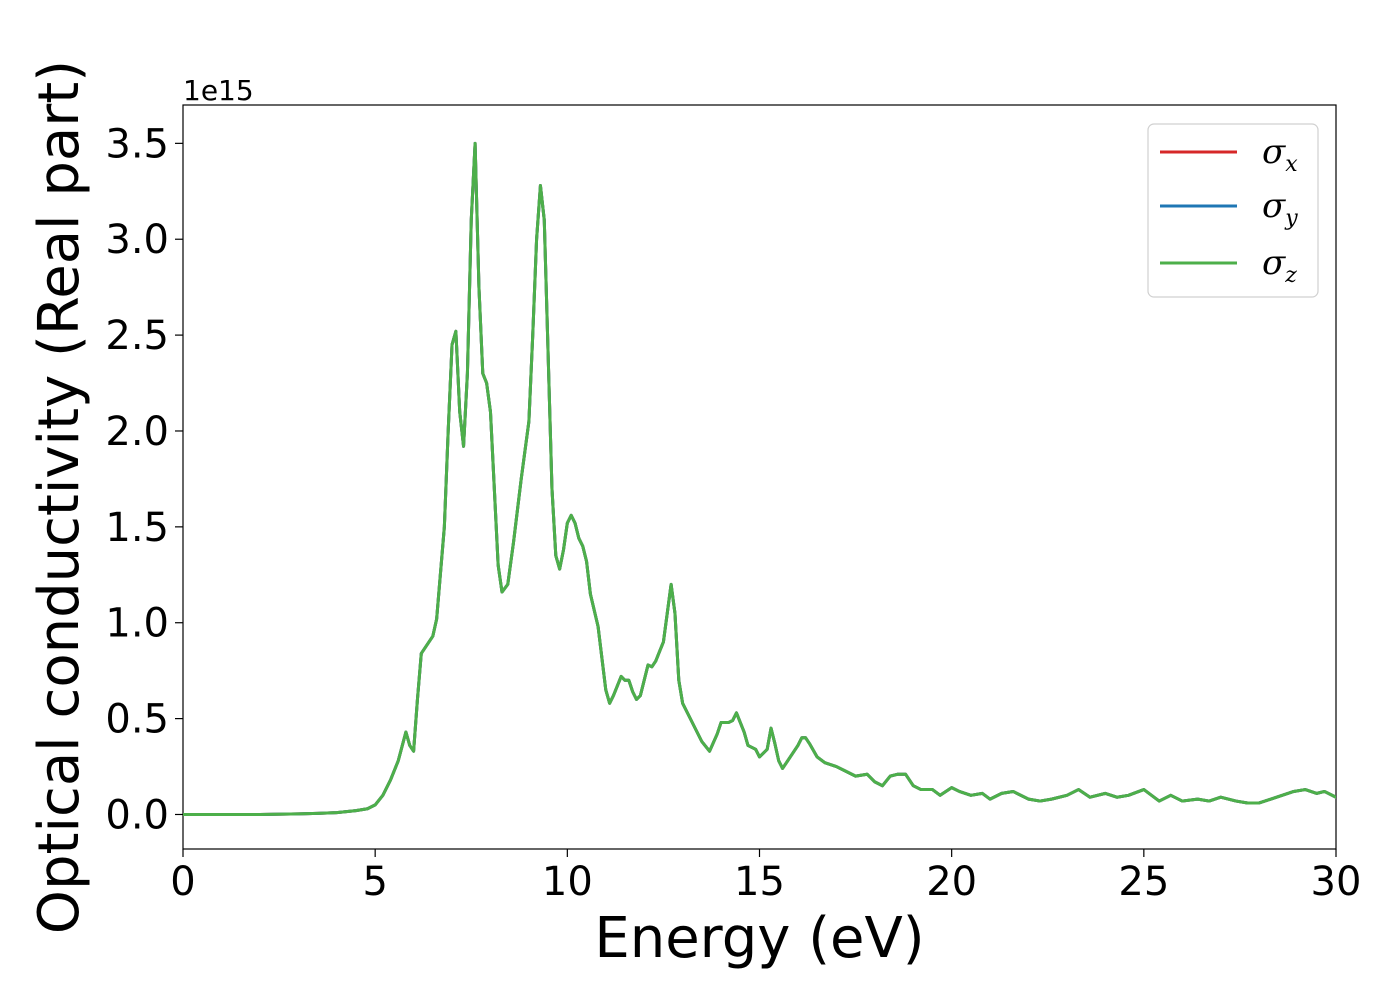 This screenshot has width=1400, height=1000. What do you see at coordinates (137, 144) in the screenshot?
I see `y-tick-label: 3.5` at bounding box center [137, 144].